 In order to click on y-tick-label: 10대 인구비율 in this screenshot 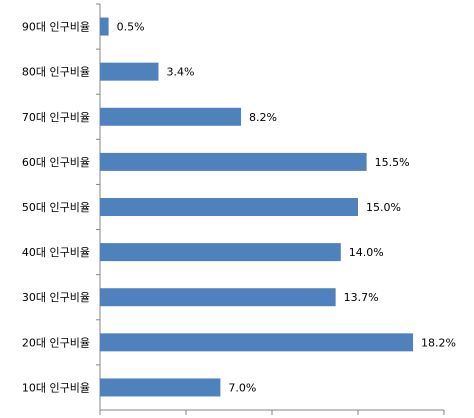, I will do `click(56, 387)`.